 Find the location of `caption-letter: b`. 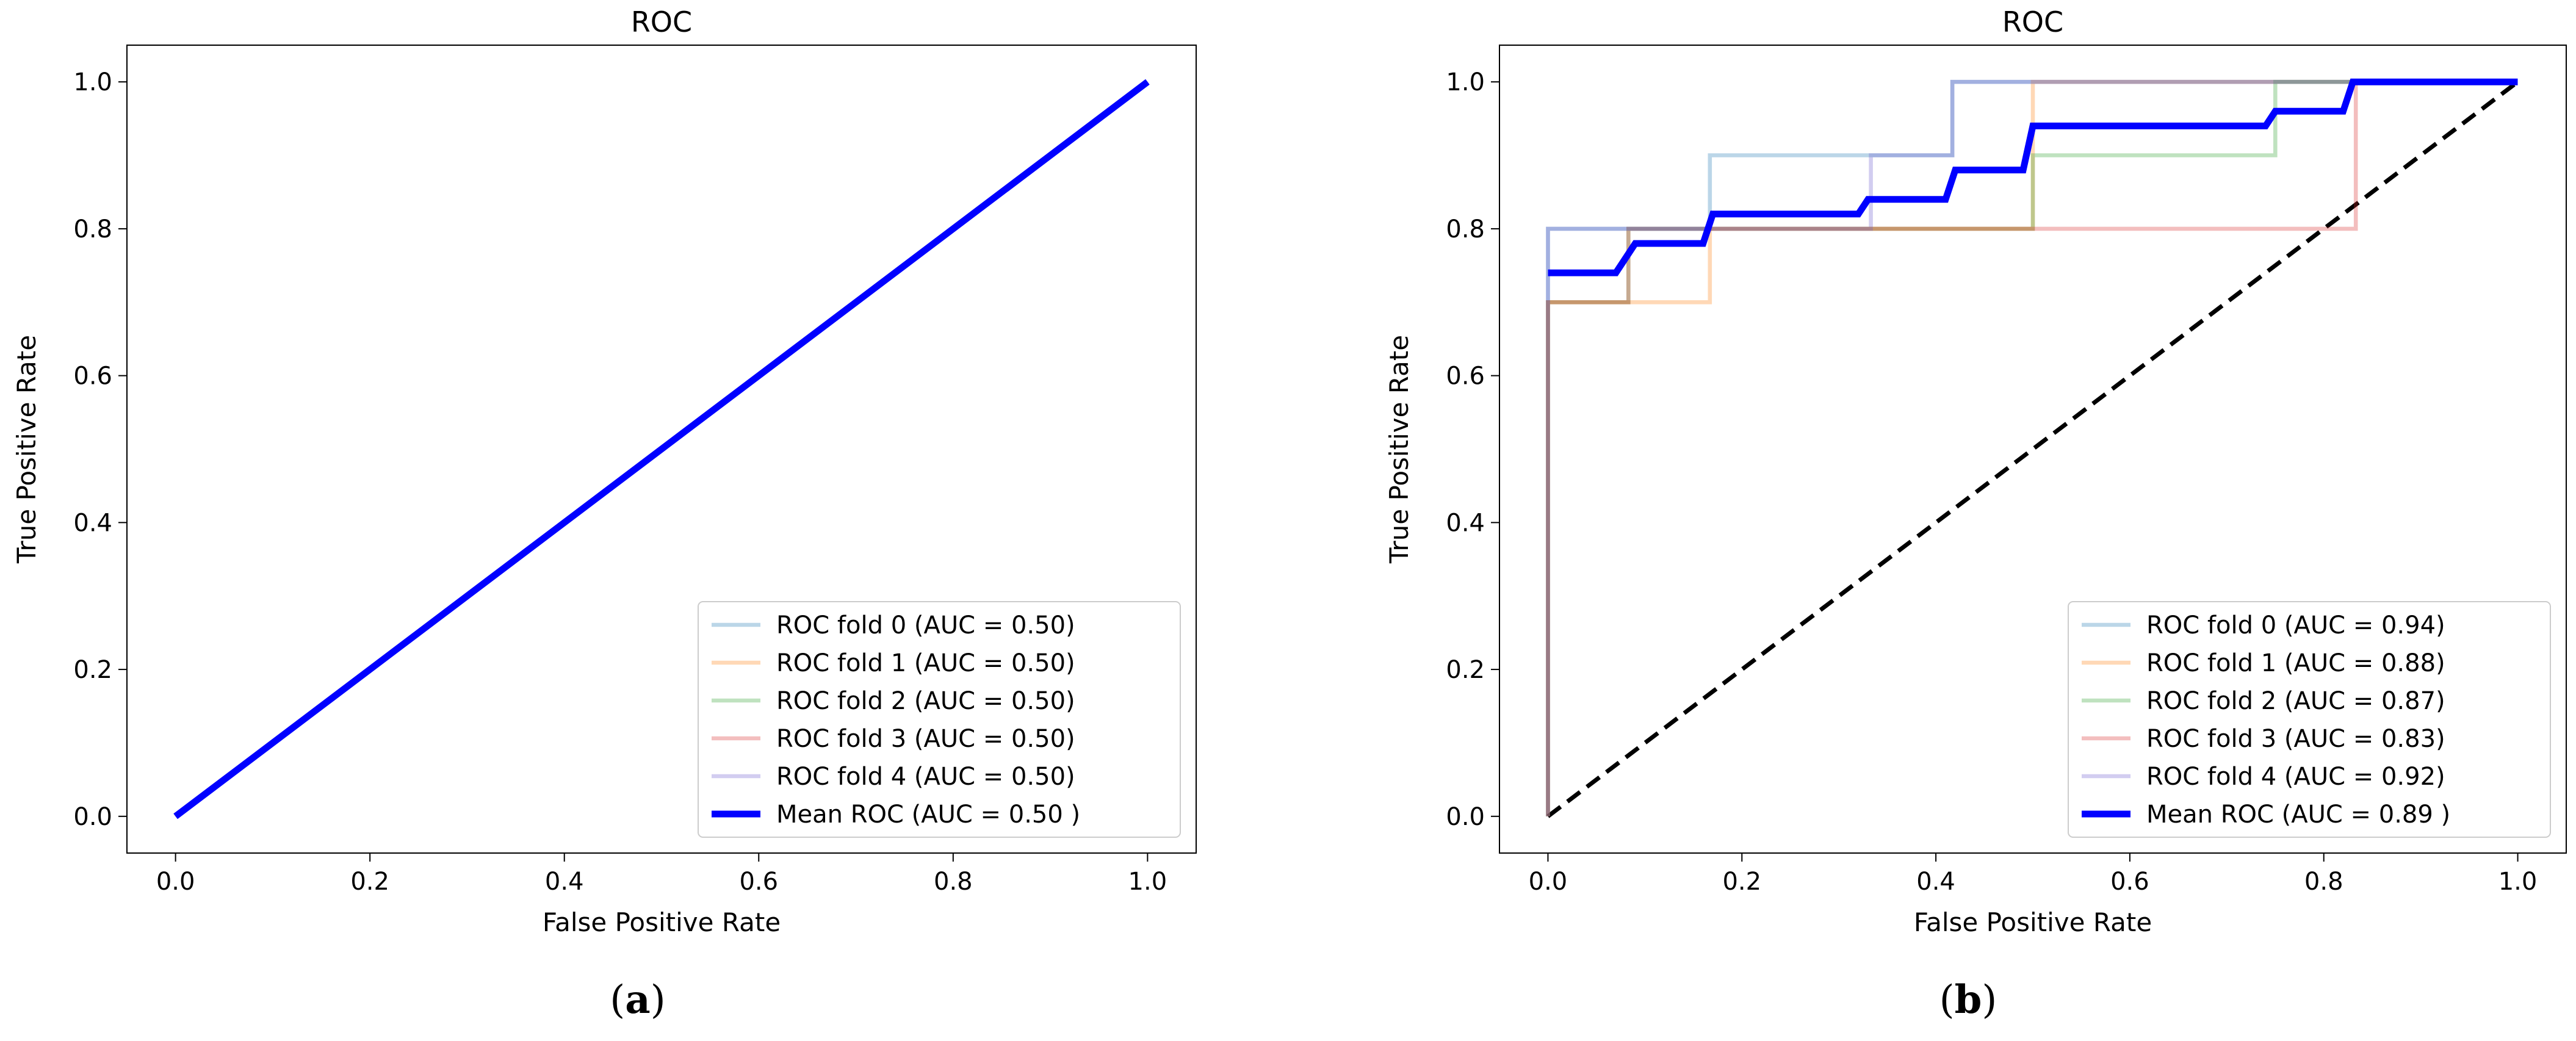

caption-letter: b is located at coordinates (1968, 1000).